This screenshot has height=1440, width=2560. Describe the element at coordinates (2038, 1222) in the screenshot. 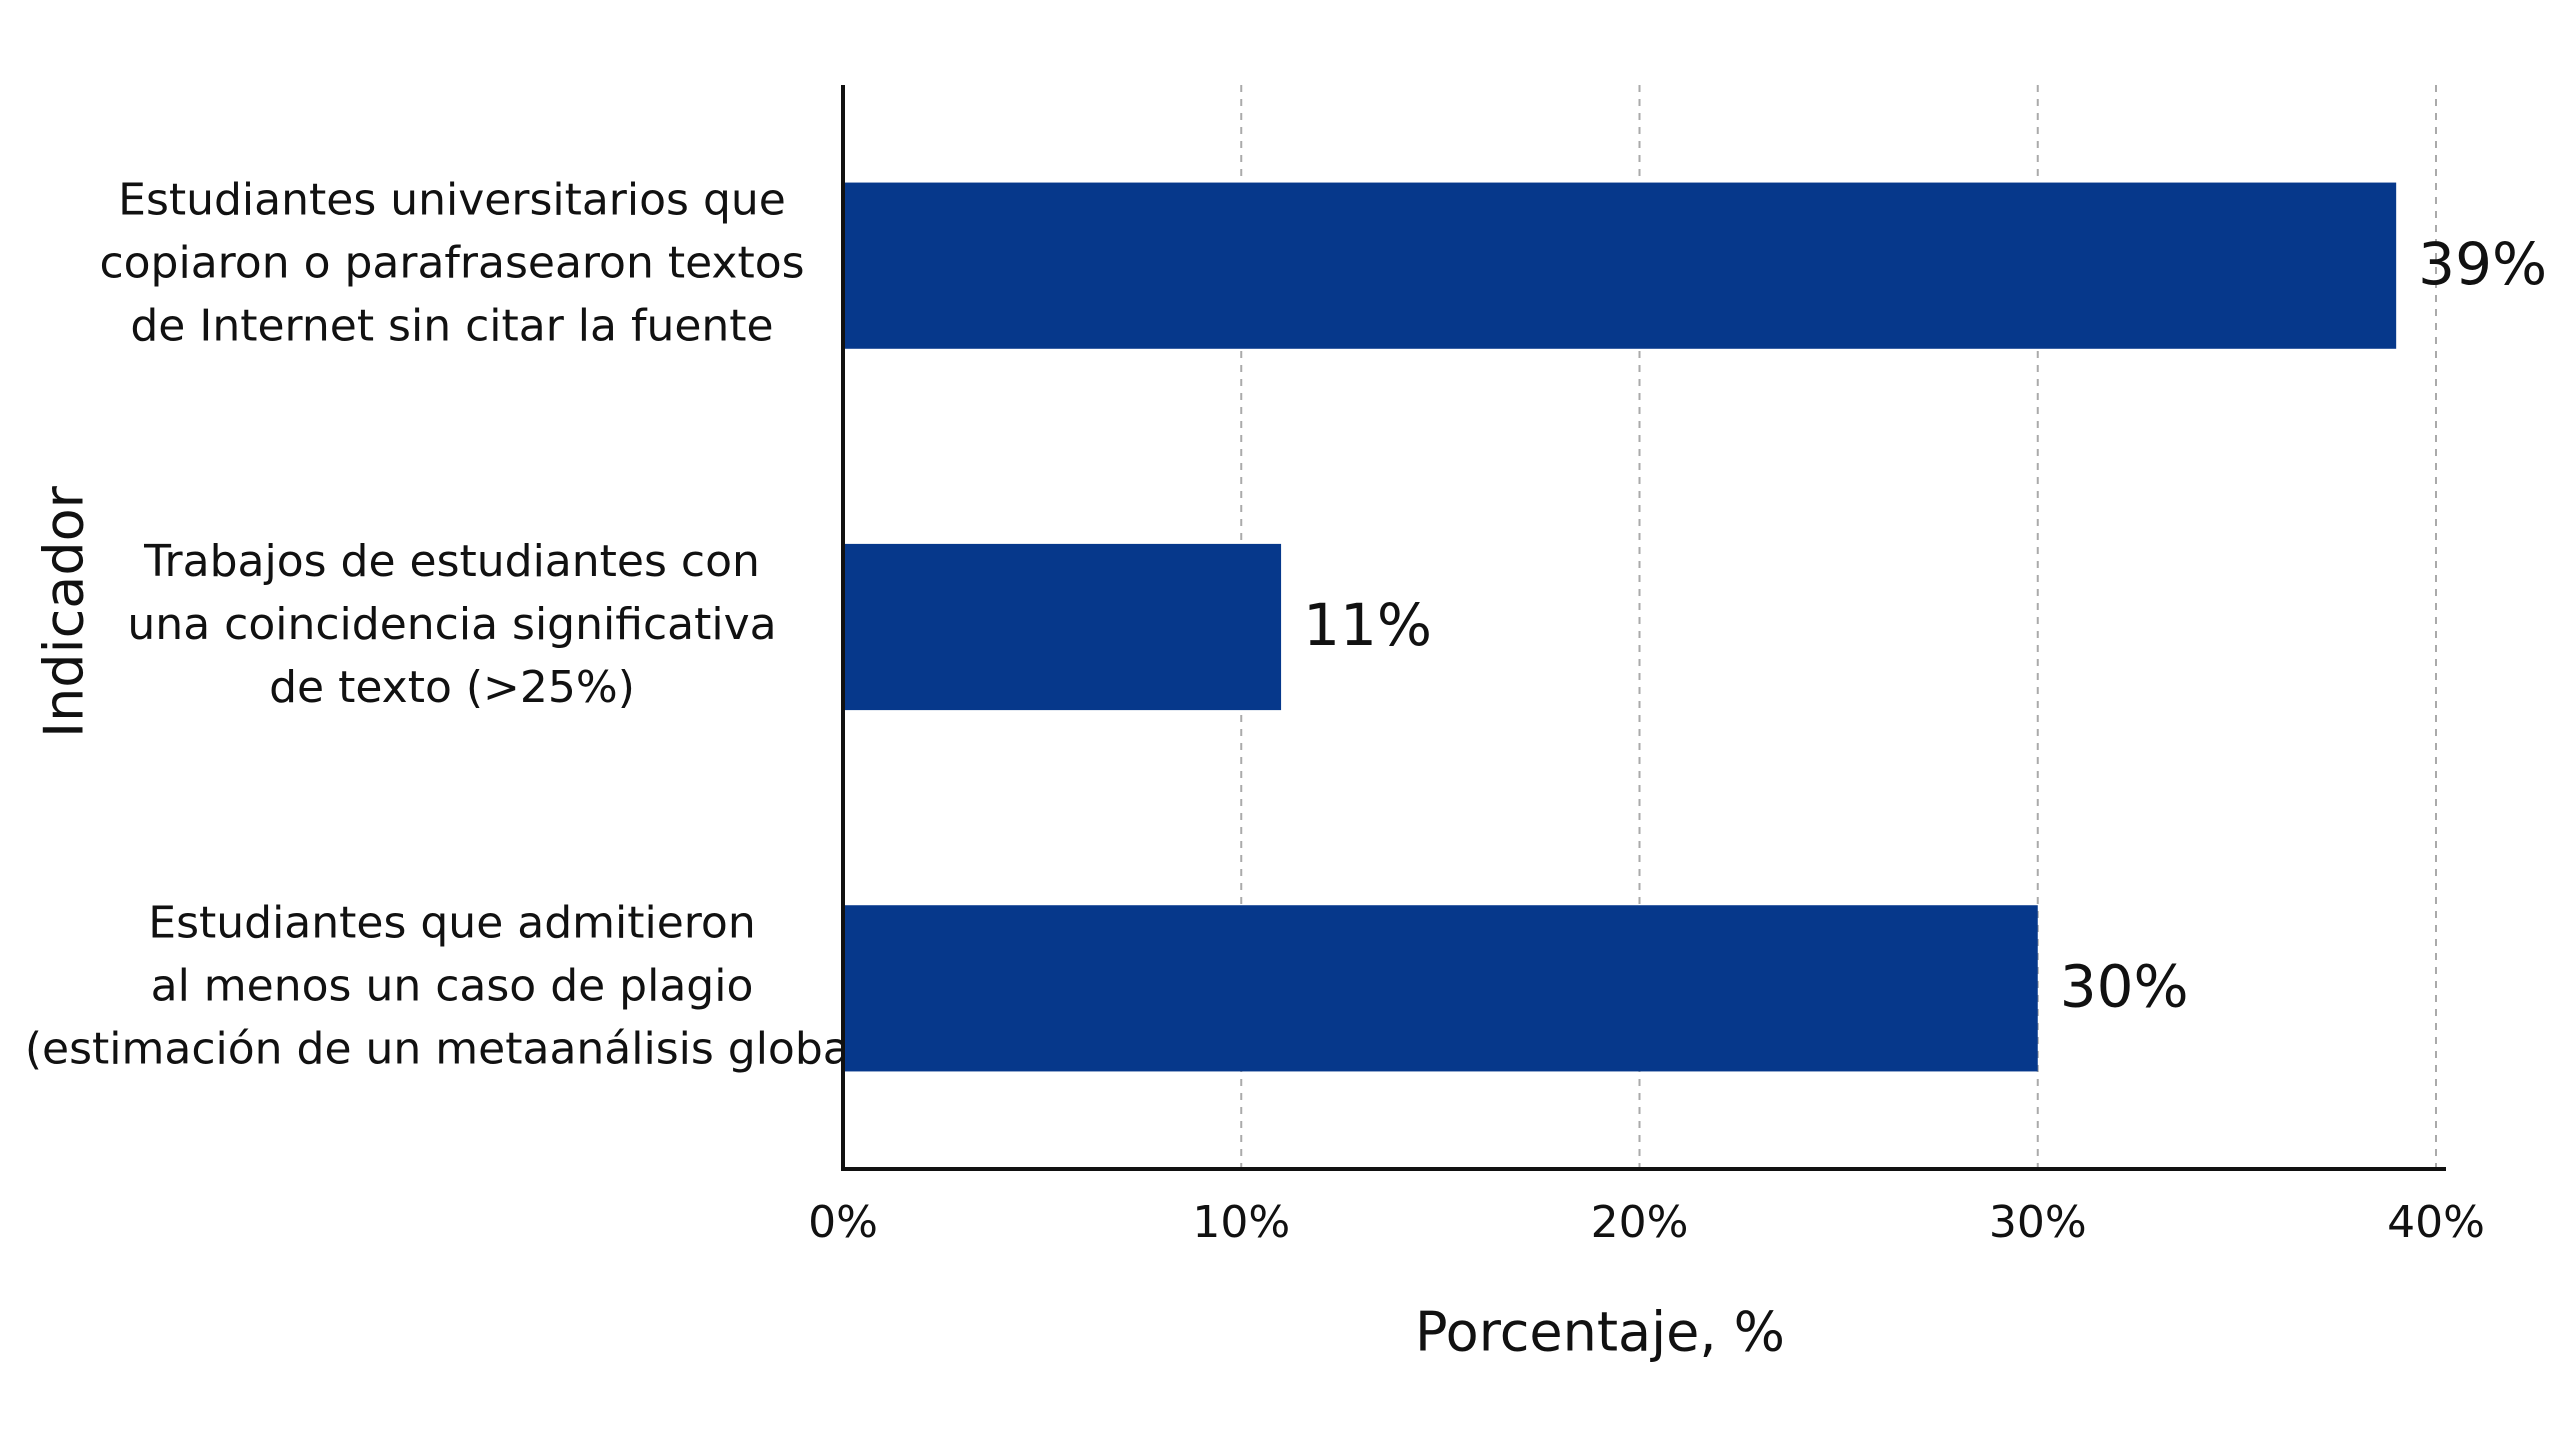

I see `x-tick-label: 30%` at that location.